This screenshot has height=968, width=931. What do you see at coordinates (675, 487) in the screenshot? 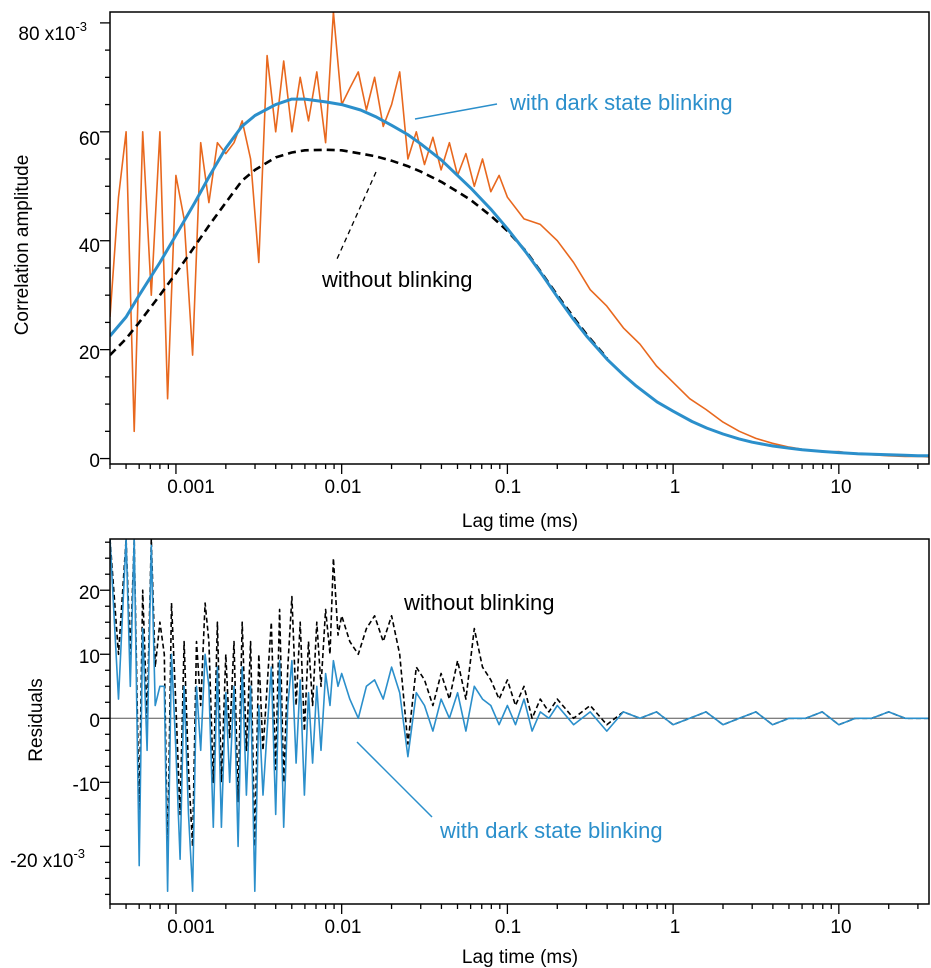
I see `top-x-tick-label: 1` at bounding box center [675, 487].